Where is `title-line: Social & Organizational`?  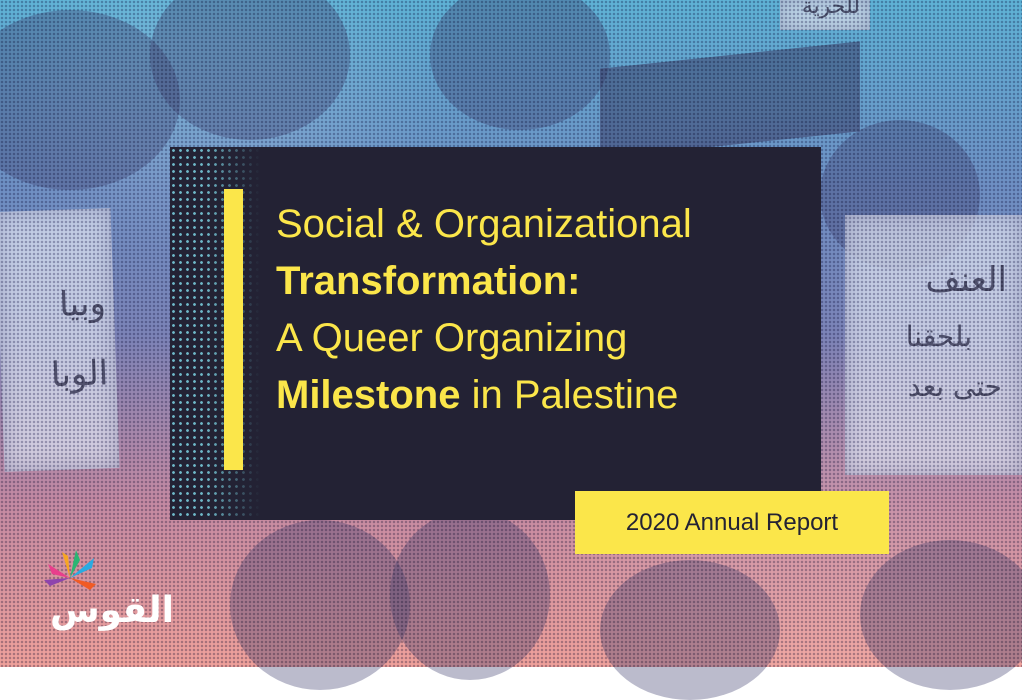 title-line: Social & Organizational is located at coordinates (484, 224).